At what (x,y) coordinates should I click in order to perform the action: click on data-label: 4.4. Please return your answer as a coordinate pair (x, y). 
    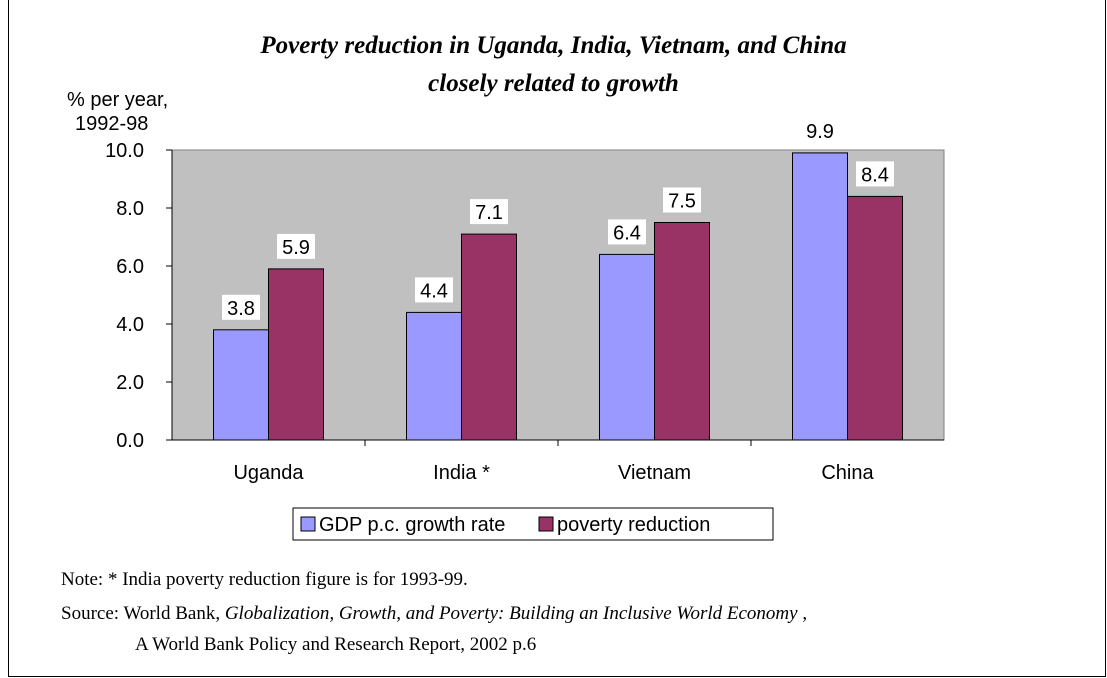
    Looking at the image, I should click on (434, 291).